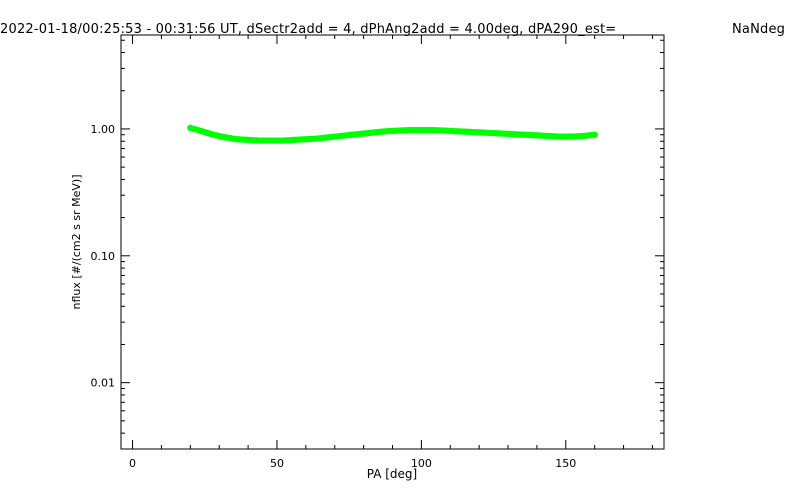  I want to click on y-tick-label: 0.10, so click(103, 256).